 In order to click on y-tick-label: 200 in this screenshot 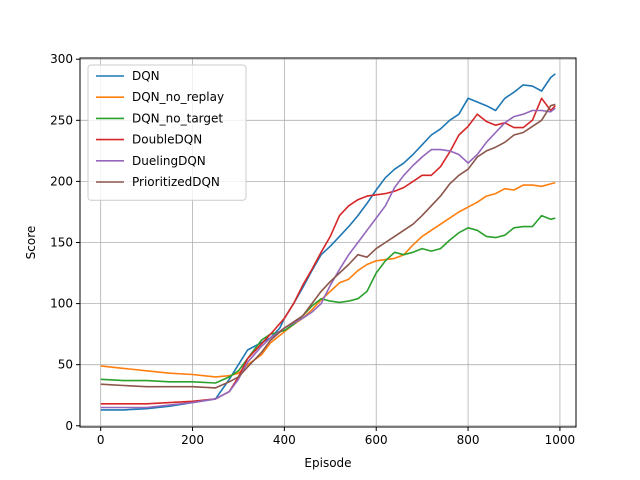, I will do `click(61, 181)`.